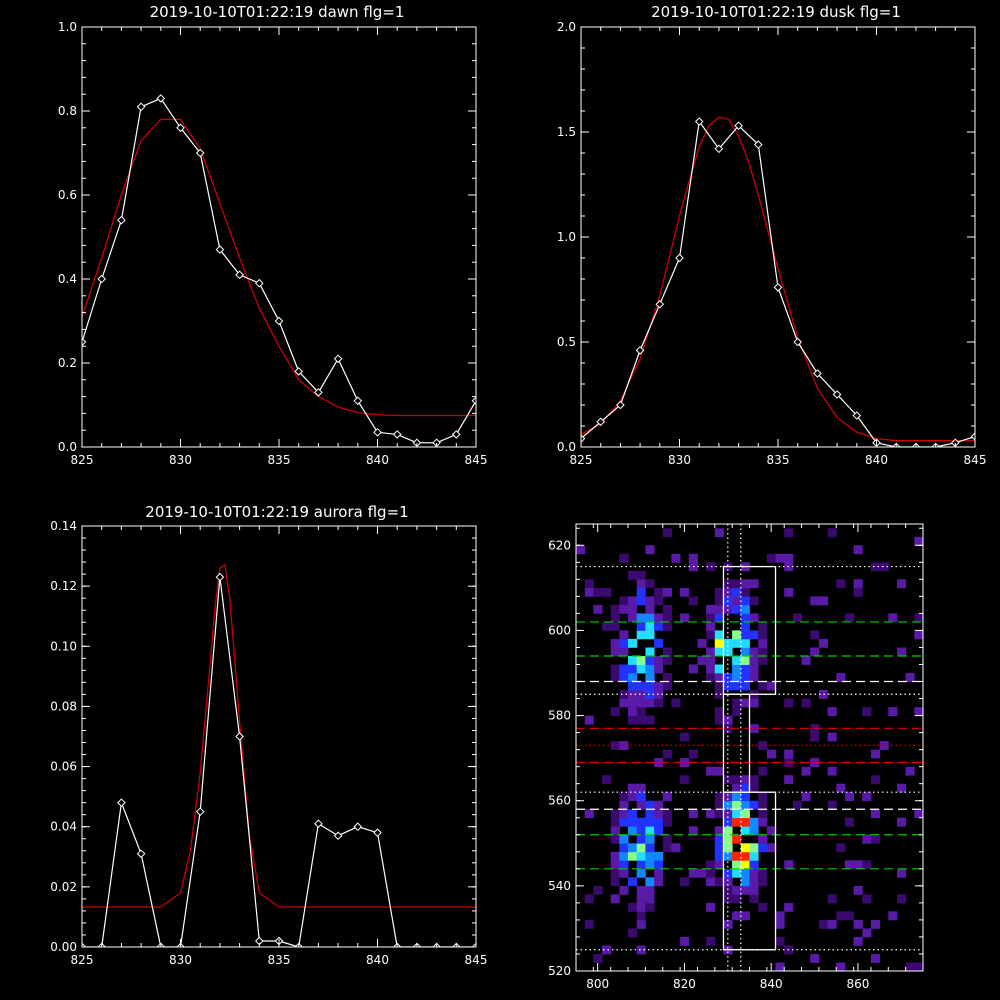  I want to click on dusk-fit-curve, so click(778, 279).